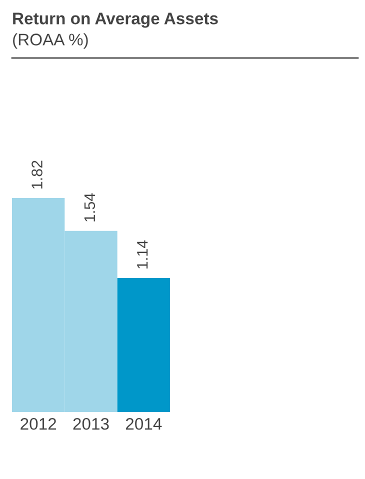 The height and width of the screenshot is (479, 365). What do you see at coordinates (144, 424) in the screenshot?
I see `x-tick-label: 2014` at bounding box center [144, 424].